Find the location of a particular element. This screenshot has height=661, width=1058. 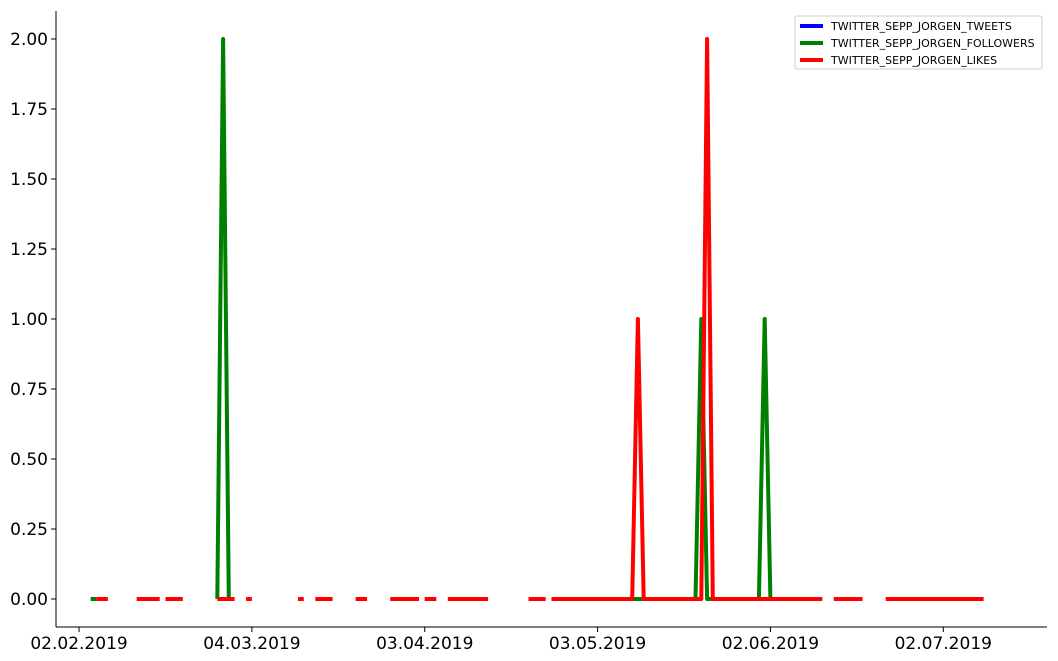

y-tick-label: 0.00 is located at coordinates (29, 600).